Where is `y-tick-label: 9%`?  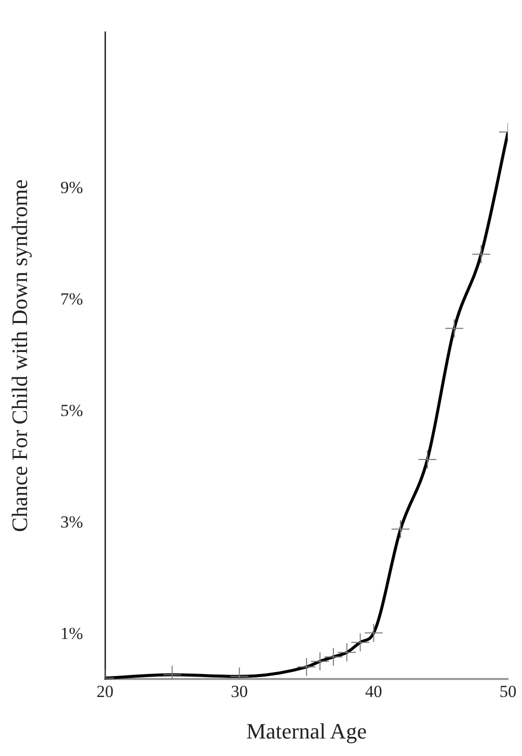 y-tick-label: 9% is located at coordinates (72, 187).